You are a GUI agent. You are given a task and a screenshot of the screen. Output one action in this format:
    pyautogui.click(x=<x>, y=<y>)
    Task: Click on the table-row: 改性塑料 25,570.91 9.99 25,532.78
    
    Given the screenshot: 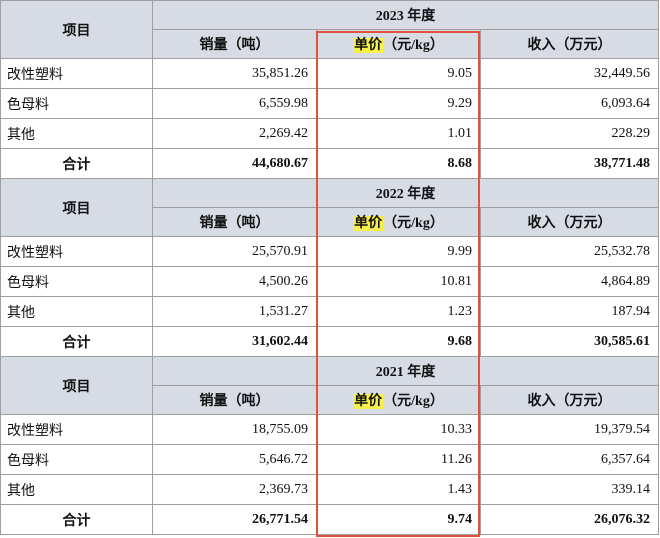 What is the action you would take?
    pyautogui.click(x=330, y=251)
    